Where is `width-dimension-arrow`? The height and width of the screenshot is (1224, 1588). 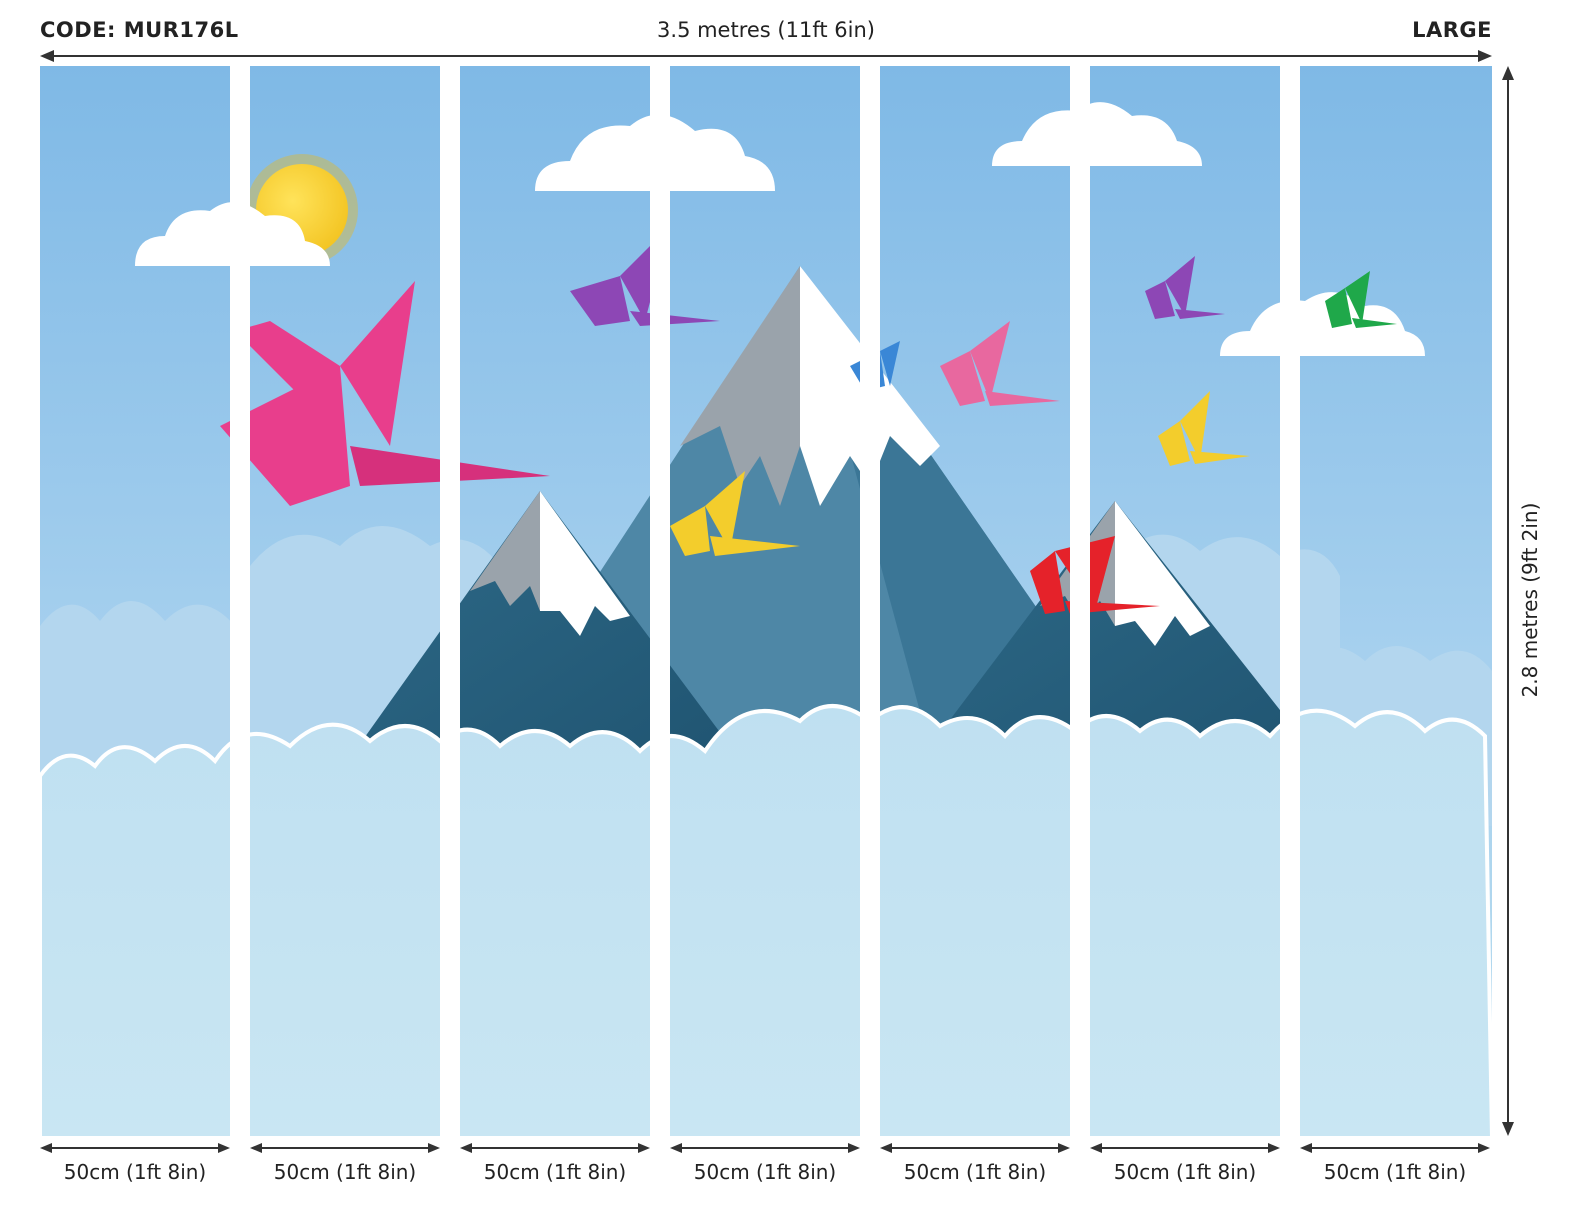
width-dimension-arrow is located at coordinates (766, 56).